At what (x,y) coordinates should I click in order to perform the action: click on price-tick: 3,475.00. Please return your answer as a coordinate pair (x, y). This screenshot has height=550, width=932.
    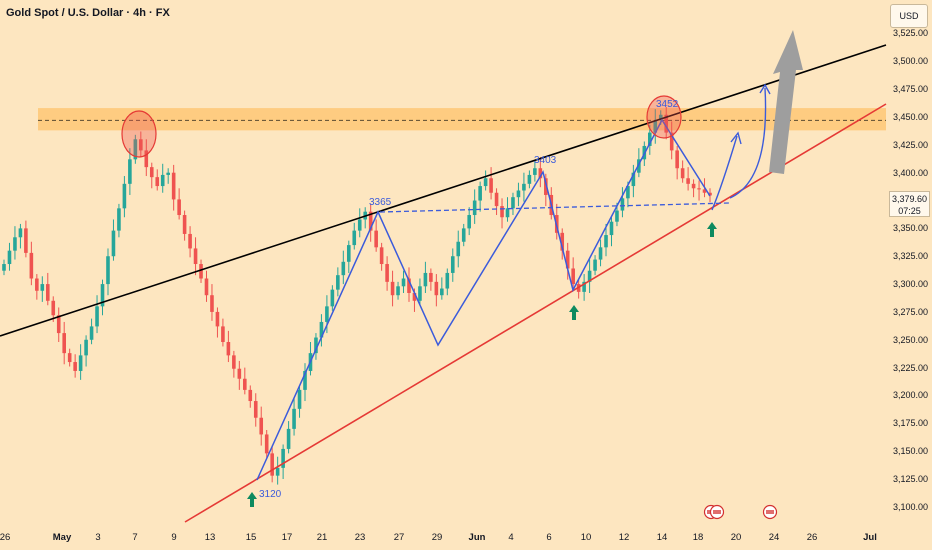
    Looking at the image, I should click on (911, 89).